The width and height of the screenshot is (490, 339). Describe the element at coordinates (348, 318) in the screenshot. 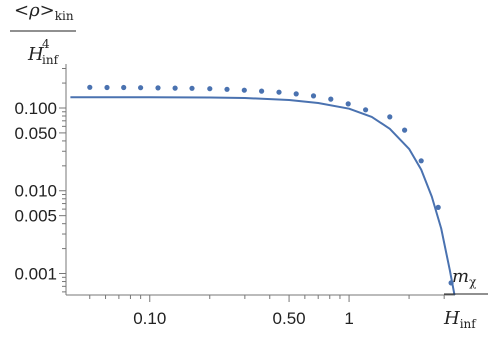

I see `x-tick-label: 1` at that location.